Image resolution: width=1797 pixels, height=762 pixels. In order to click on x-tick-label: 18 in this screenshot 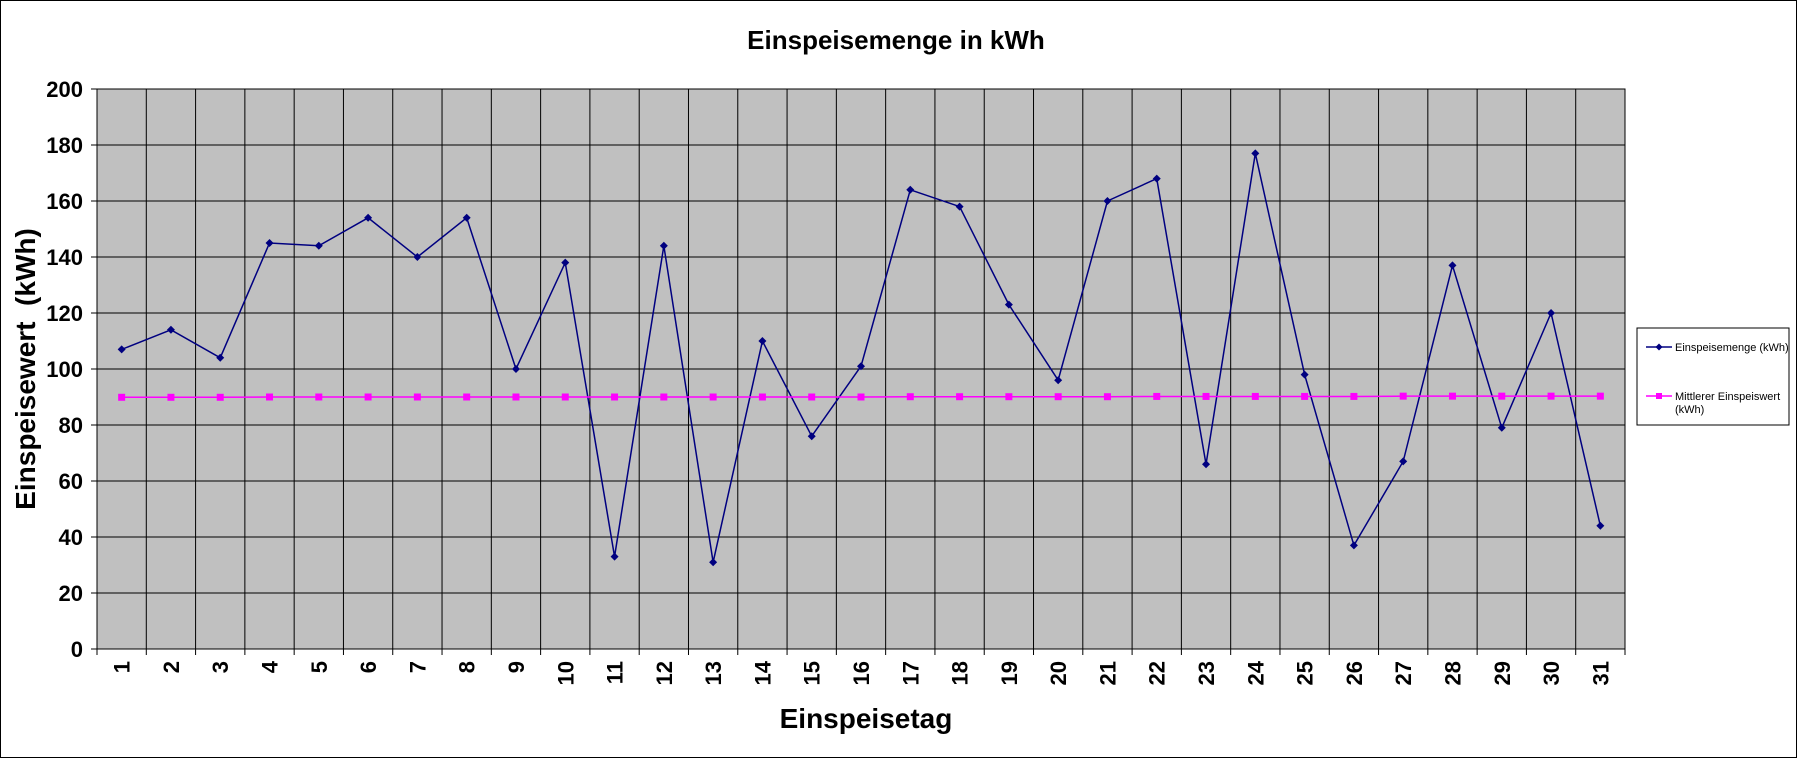, I will do `click(960, 673)`.